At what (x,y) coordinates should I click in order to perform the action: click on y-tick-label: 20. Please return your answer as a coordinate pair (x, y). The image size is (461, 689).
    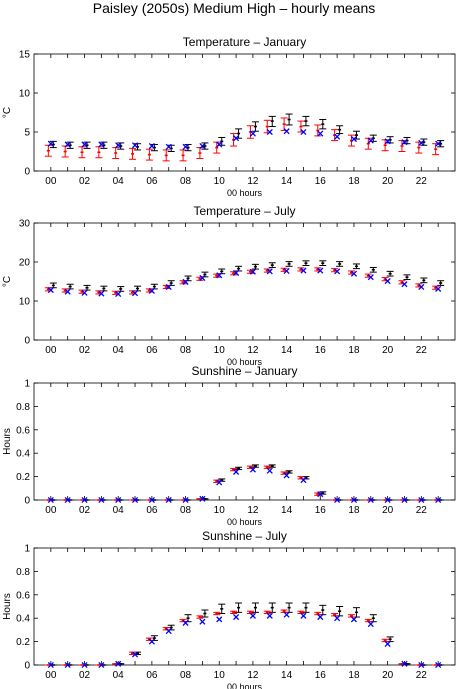
    Looking at the image, I should click on (25, 263).